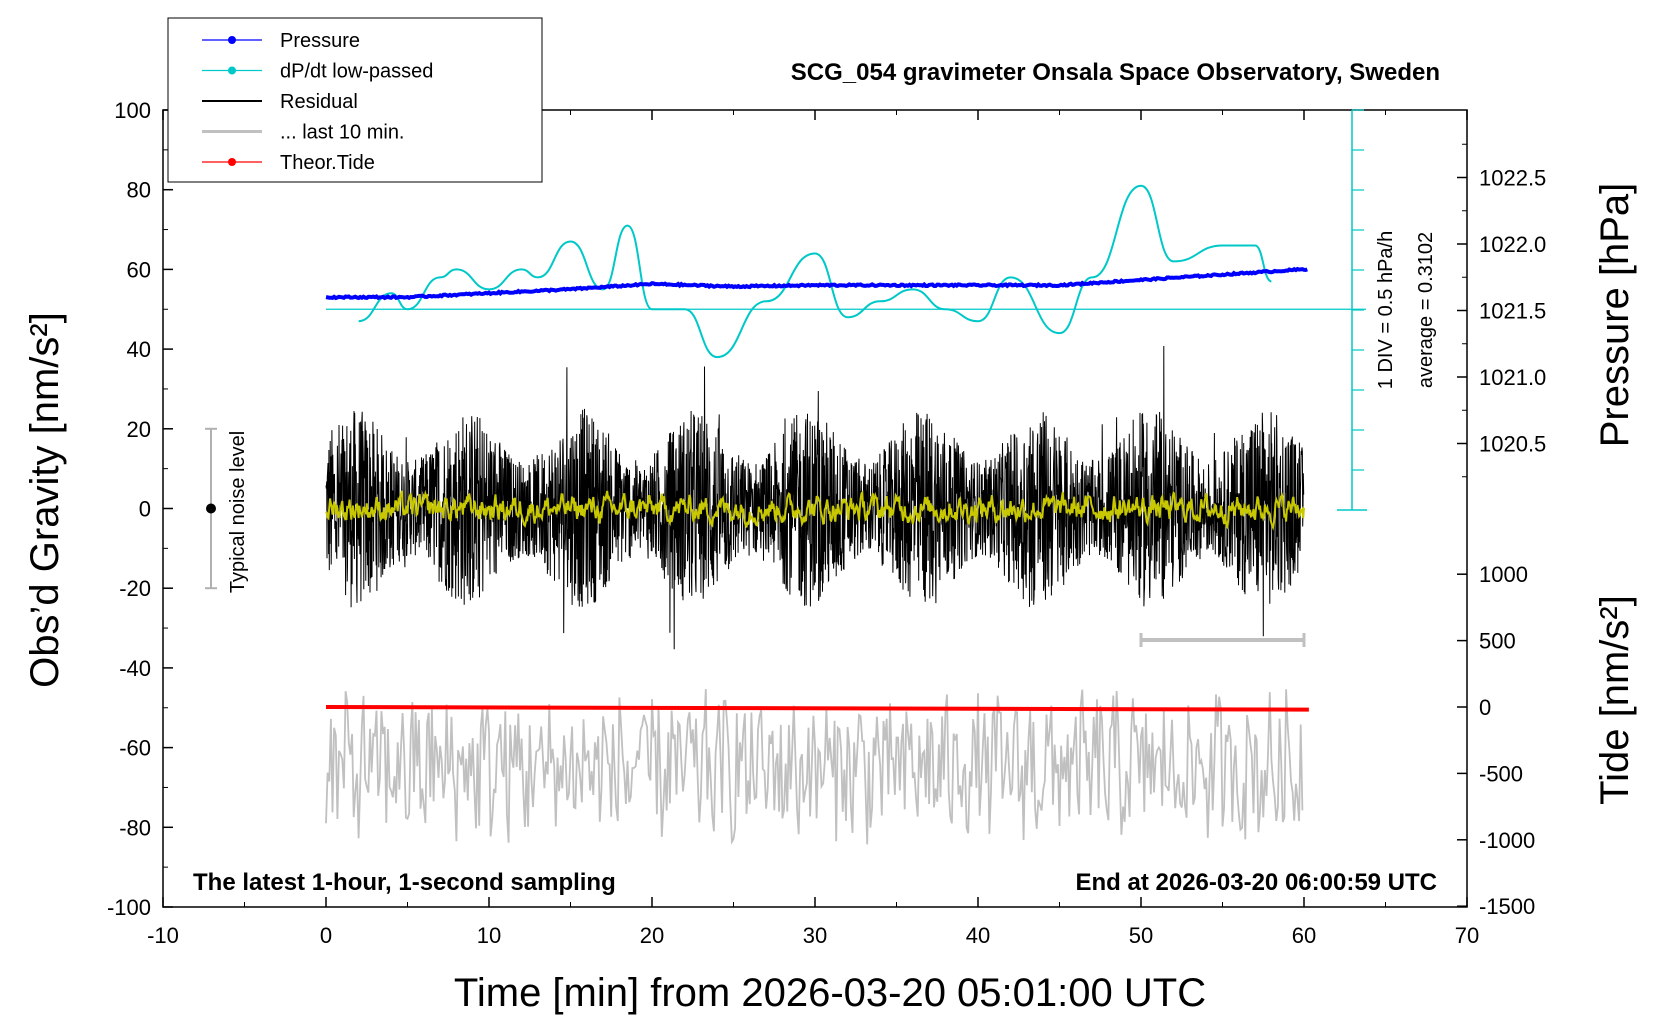 This screenshot has width=1660, height=1020. I want to click on y-tick-label: 0, so click(145, 509).